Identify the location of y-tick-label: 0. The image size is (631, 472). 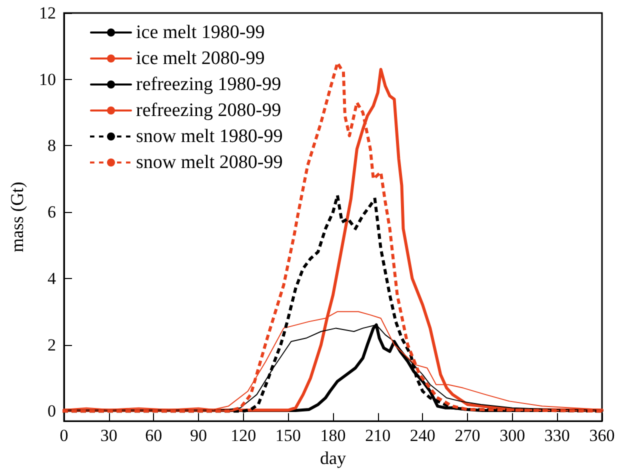
(52, 411).